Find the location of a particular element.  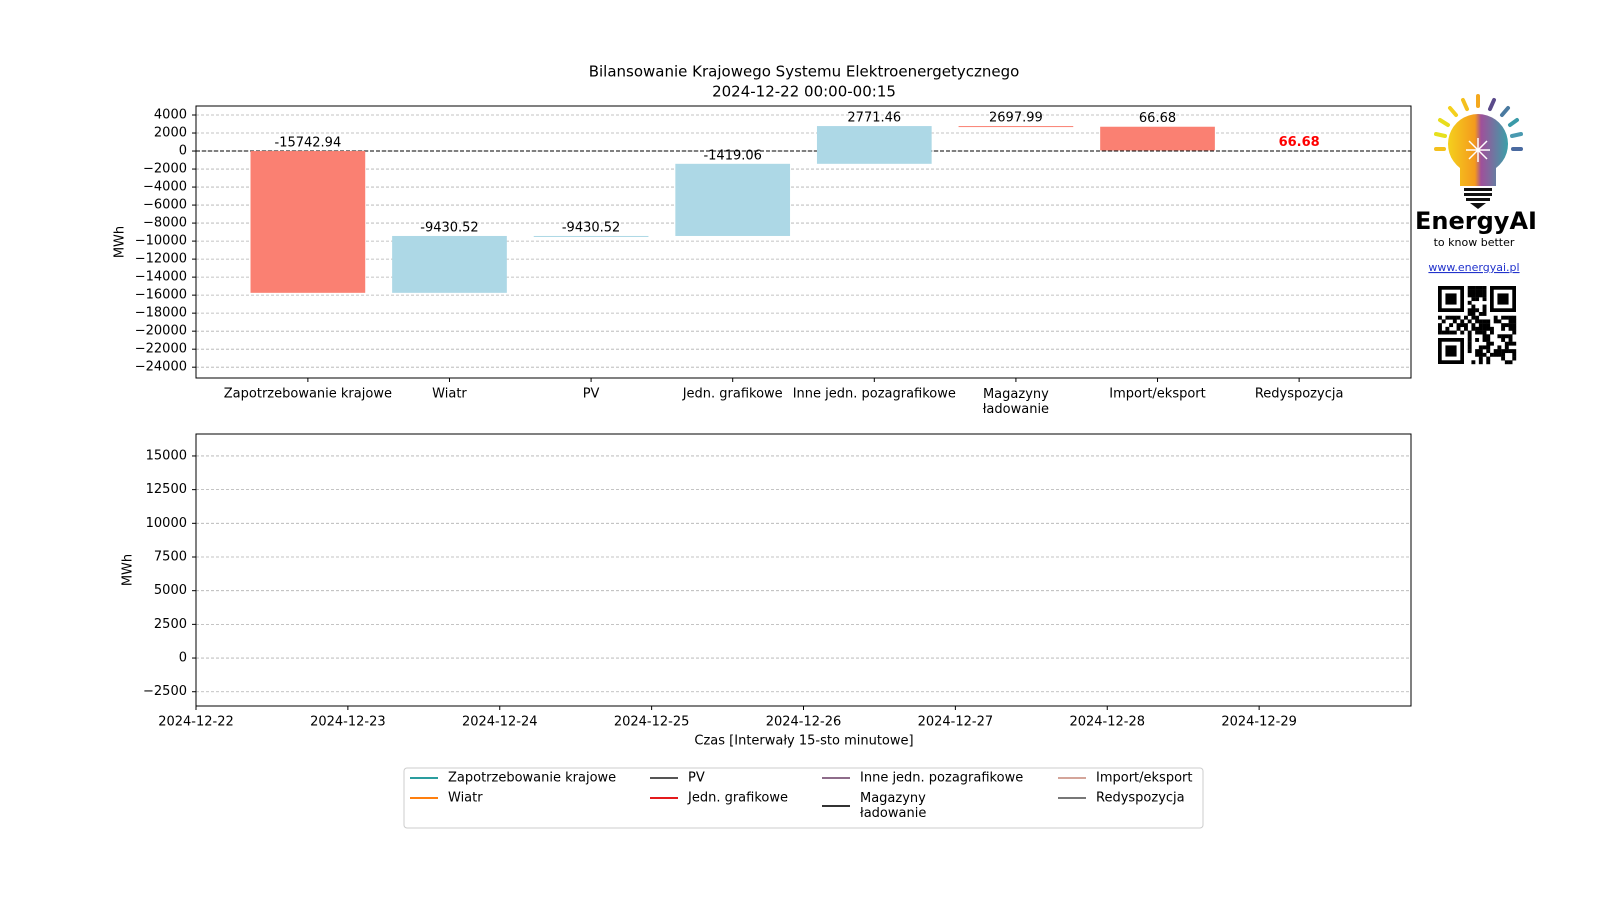

x-tick-label: 2024-12-22 is located at coordinates (196, 722).